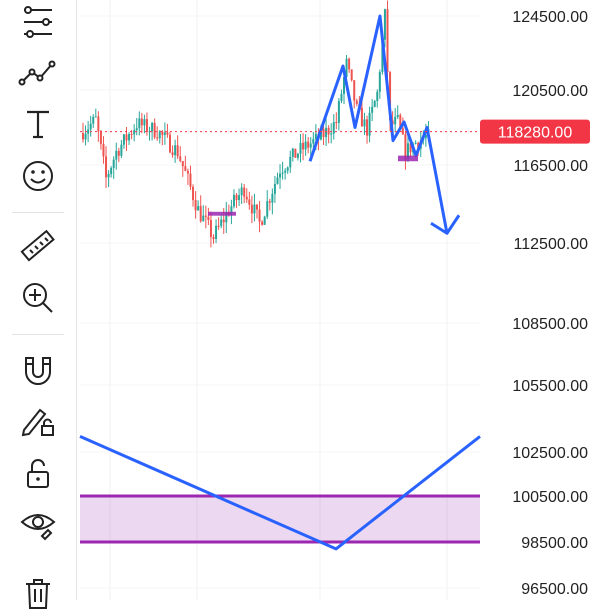  Describe the element at coordinates (38, 176) in the screenshot. I see `emoji-tool-icon` at that location.